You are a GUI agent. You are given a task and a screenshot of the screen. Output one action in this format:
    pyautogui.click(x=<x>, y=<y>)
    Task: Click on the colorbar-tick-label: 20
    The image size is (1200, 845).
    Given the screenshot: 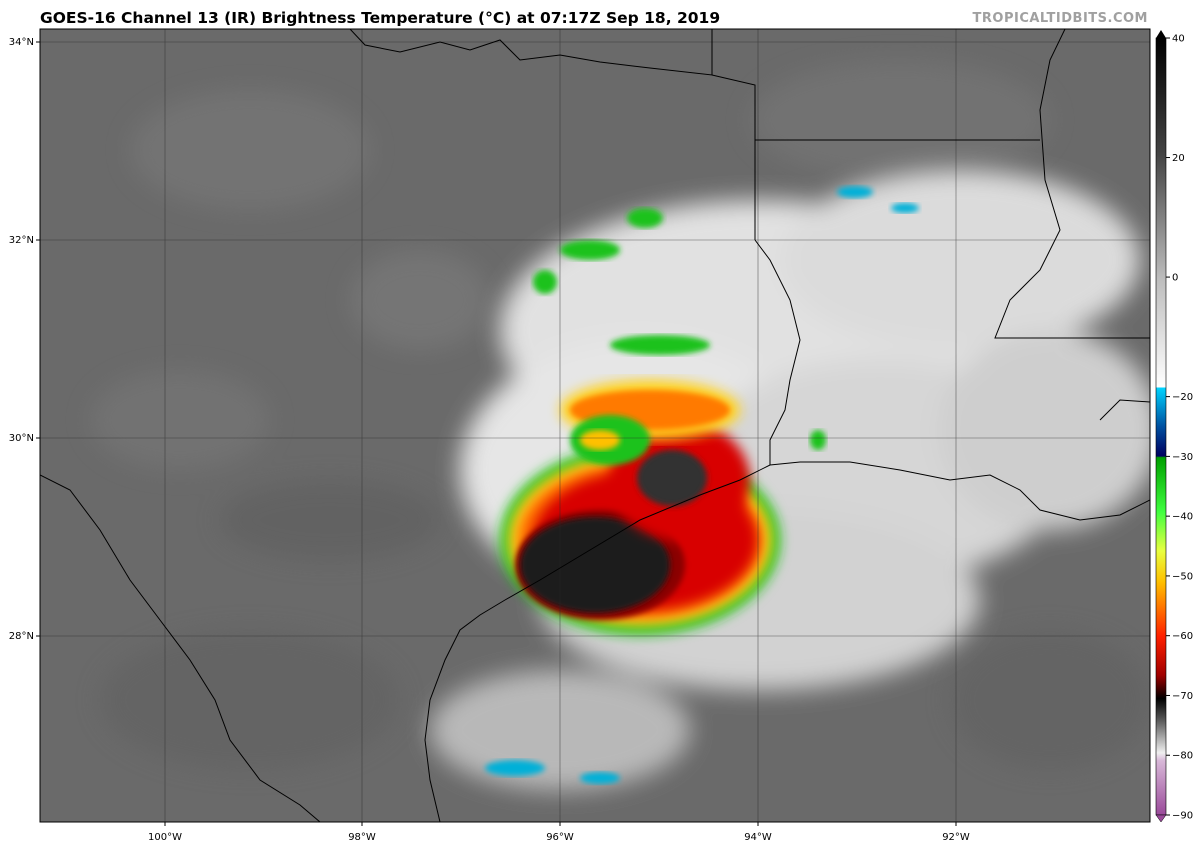 What is the action you would take?
    pyautogui.click(x=1178, y=158)
    